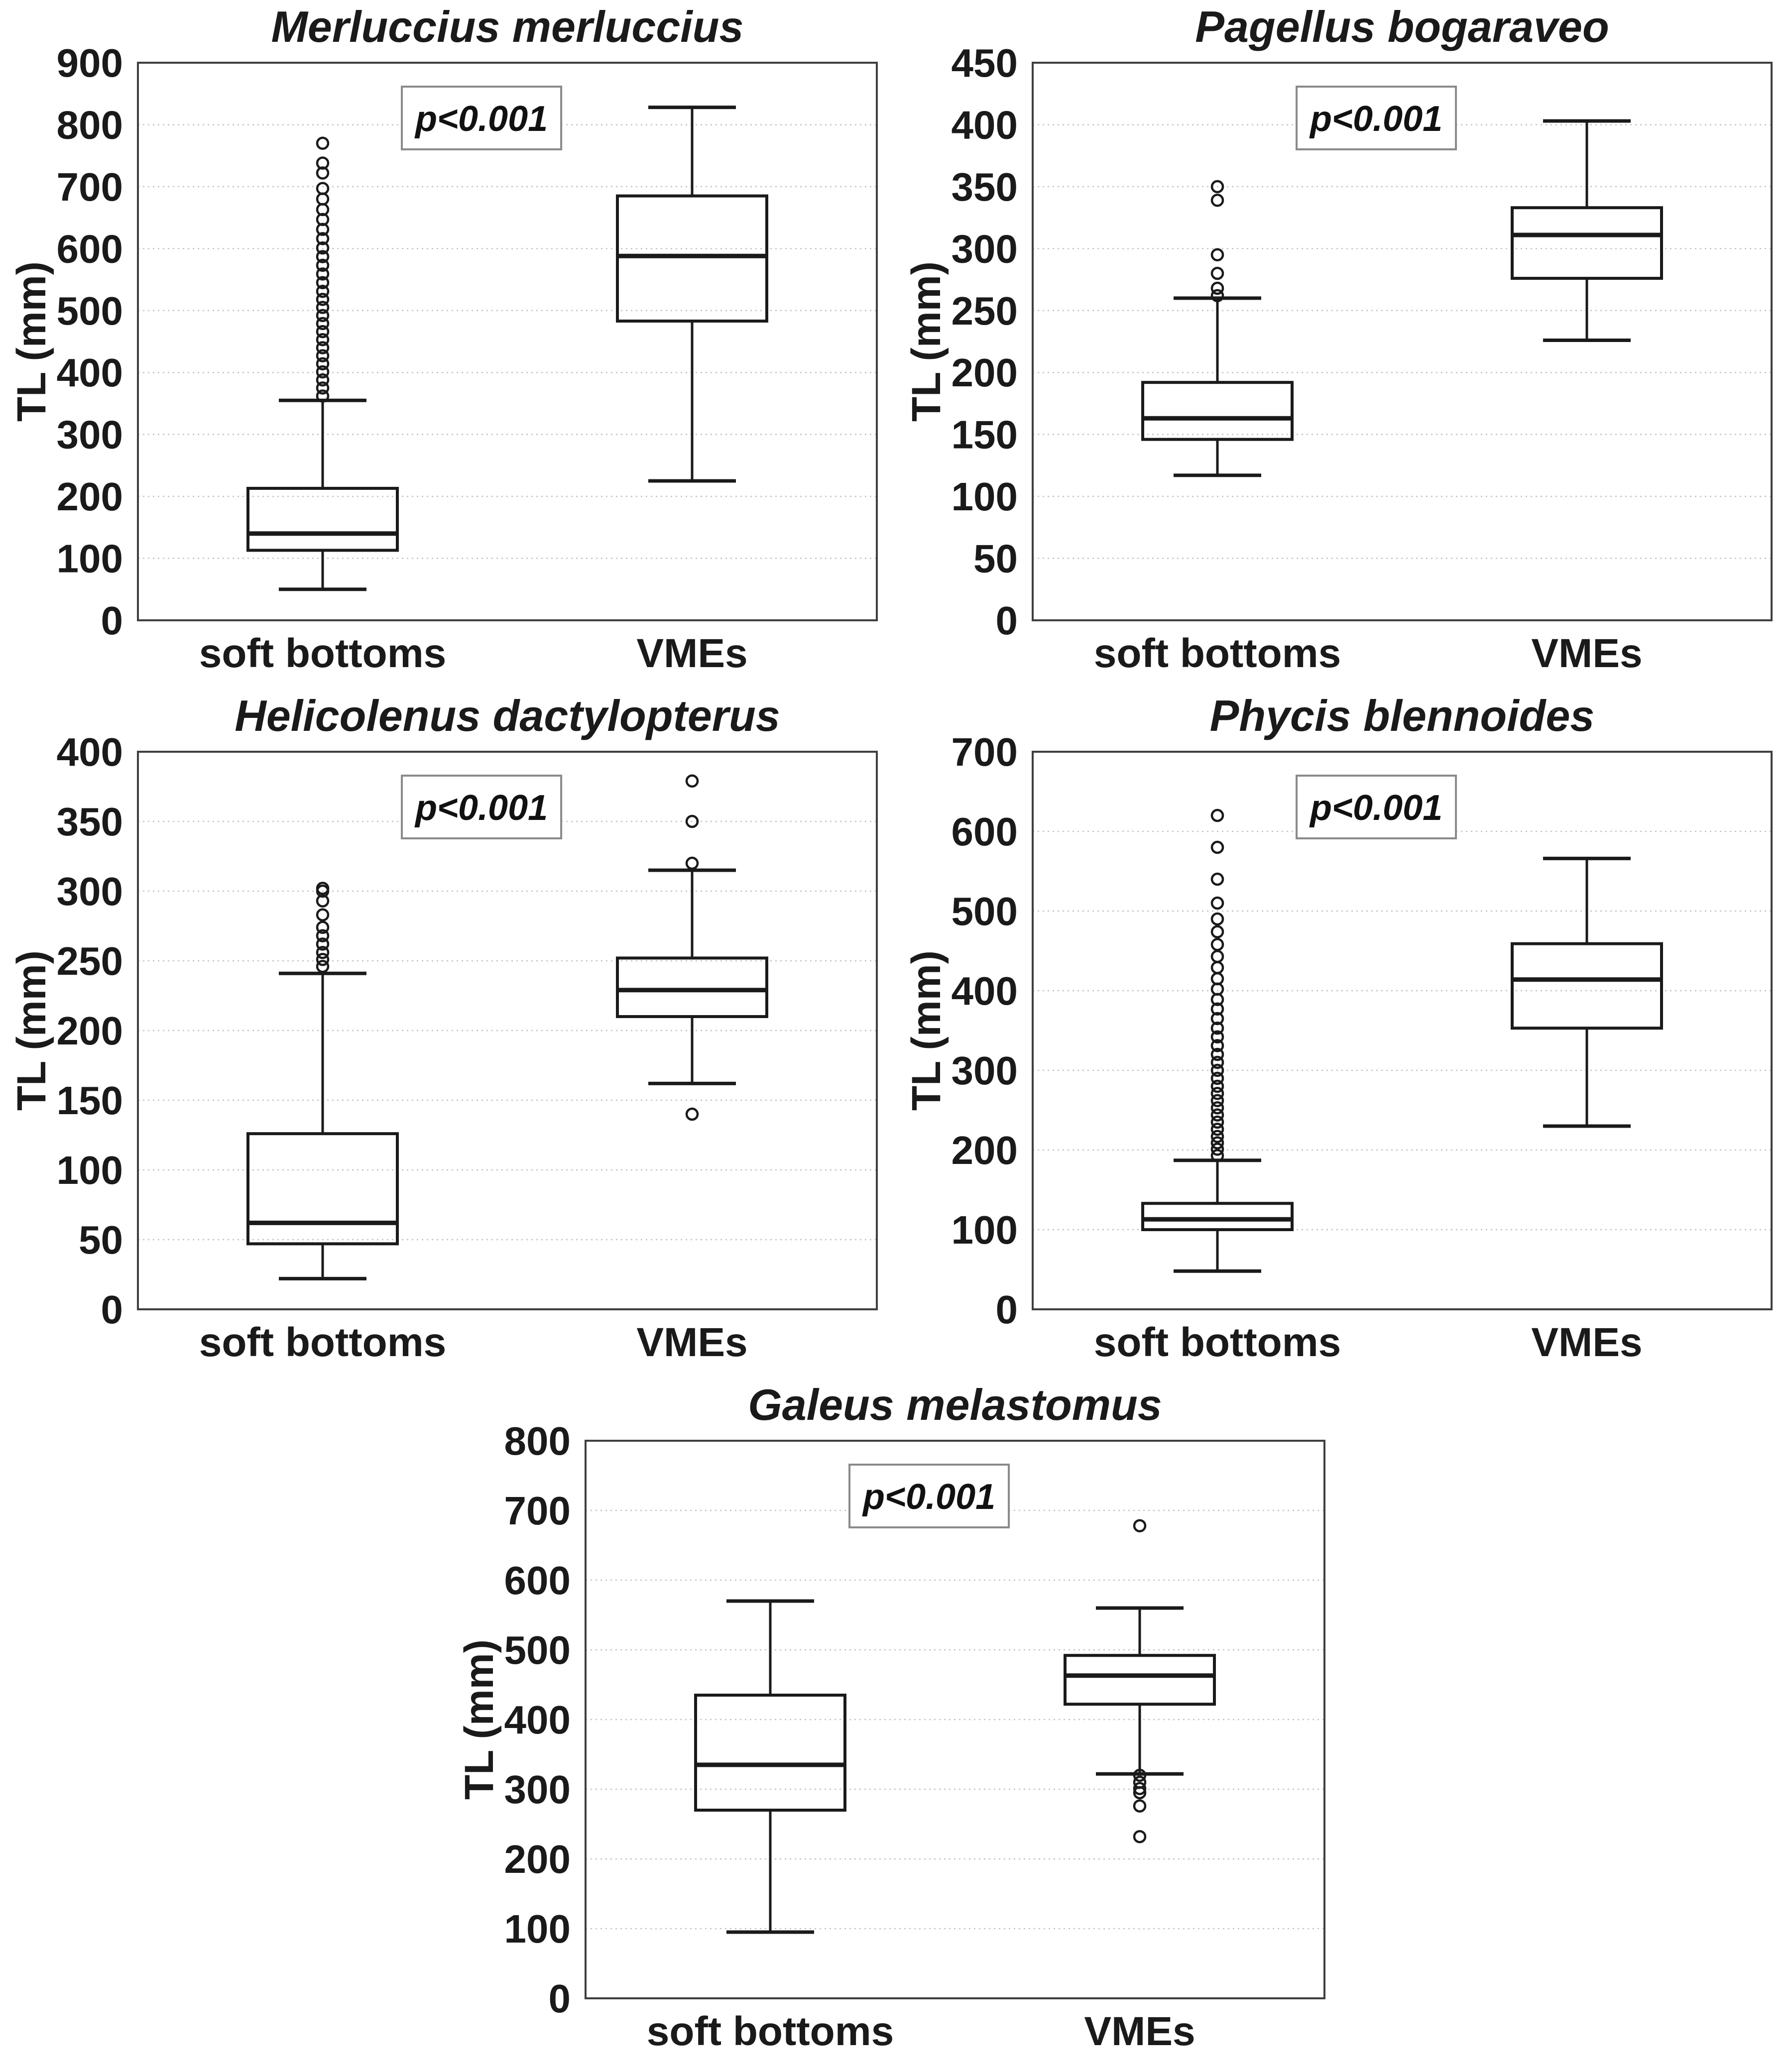  Describe the element at coordinates (985, 1230) in the screenshot. I see `y-tick-label: 100` at that location.